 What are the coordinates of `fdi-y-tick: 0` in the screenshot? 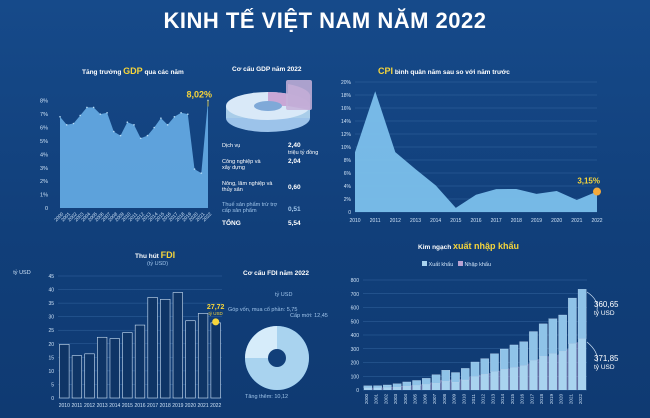 It's located at (52, 399).